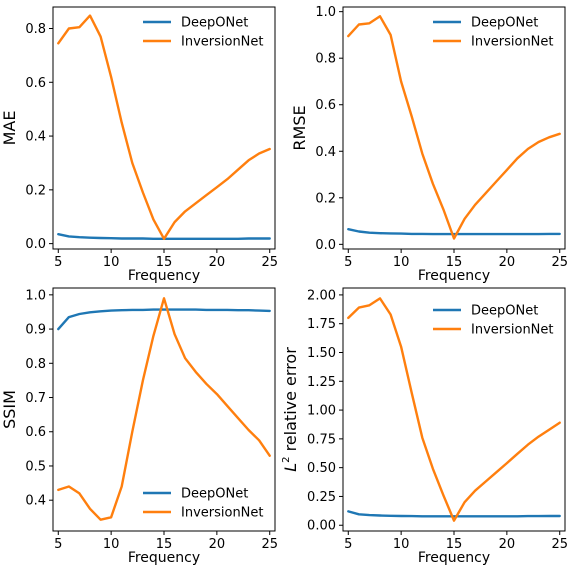 This screenshot has width=573, height=573. What do you see at coordinates (299, 127) in the screenshot?
I see `y-axis-label: RMSE` at bounding box center [299, 127].